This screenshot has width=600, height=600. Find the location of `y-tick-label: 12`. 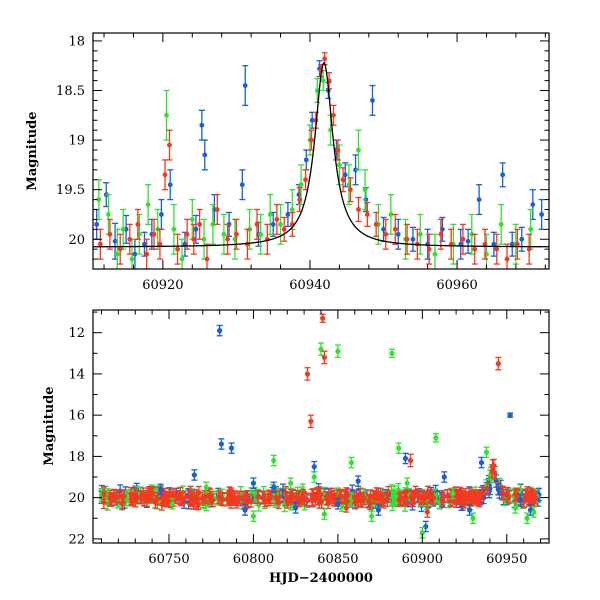

y-tick-label: 12 is located at coordinates (76, 333).